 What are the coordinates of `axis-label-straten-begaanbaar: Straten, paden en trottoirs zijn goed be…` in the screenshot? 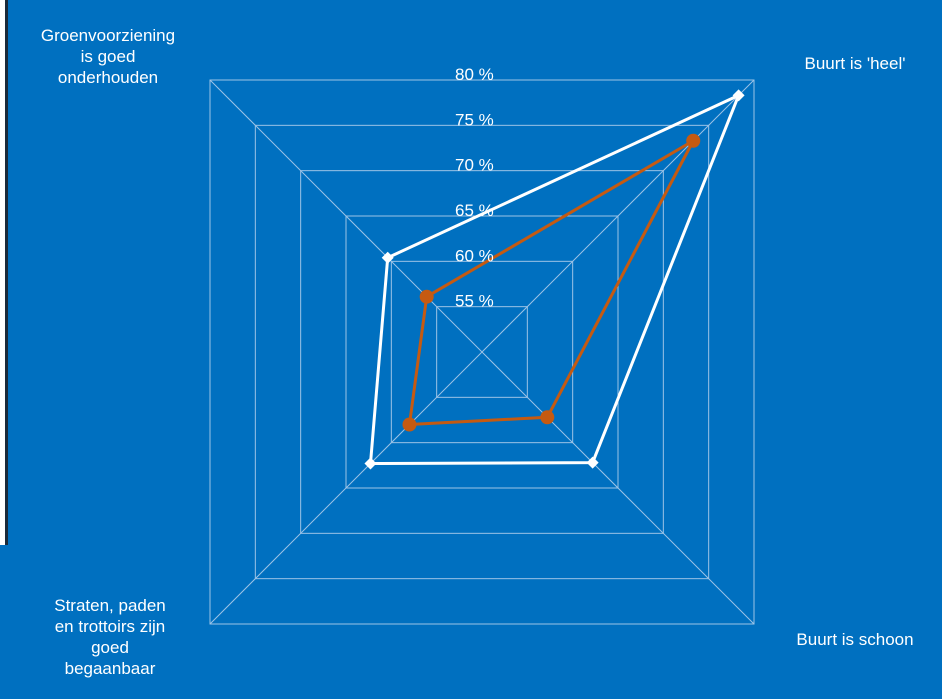 It's located at (110, 637).